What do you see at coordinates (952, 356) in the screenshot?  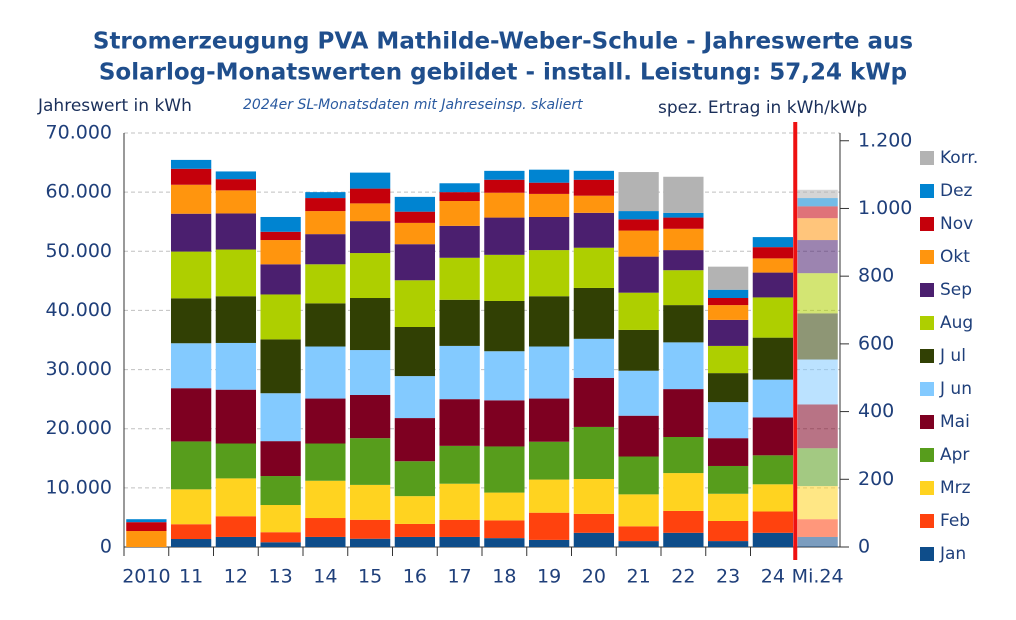 I see `legend-label: J ul` at bounding box center [952, 356].